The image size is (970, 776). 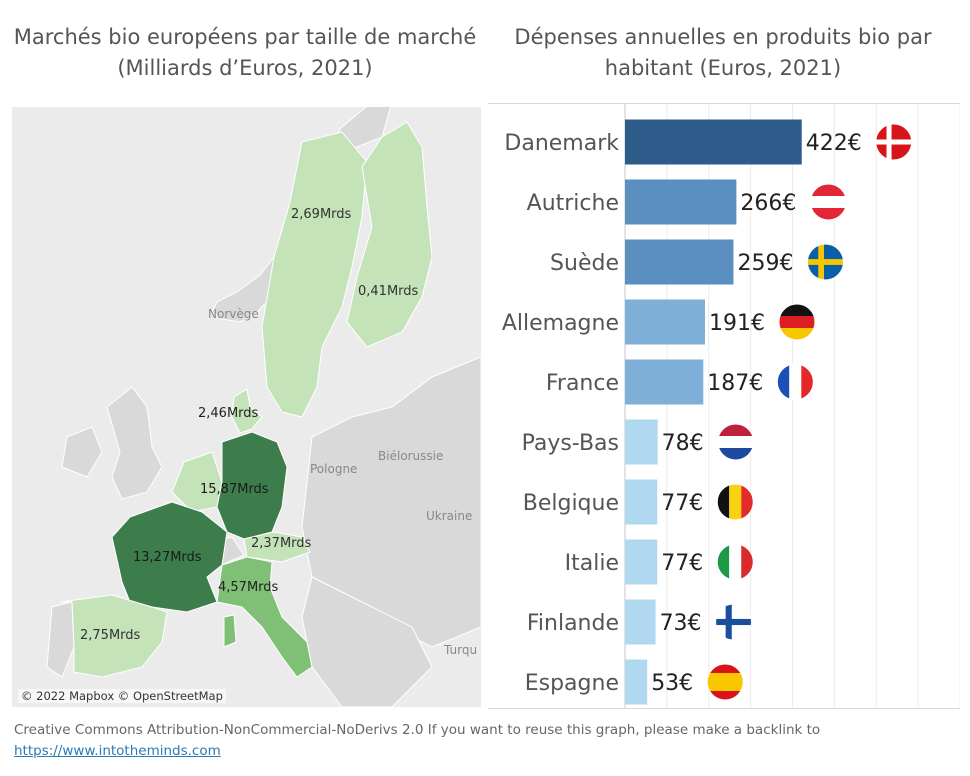 What do you see at coordinates (570, 443) in the screenshot?
I see `bar-category-label: Pays-Bas` at bounding box center [570, 443].